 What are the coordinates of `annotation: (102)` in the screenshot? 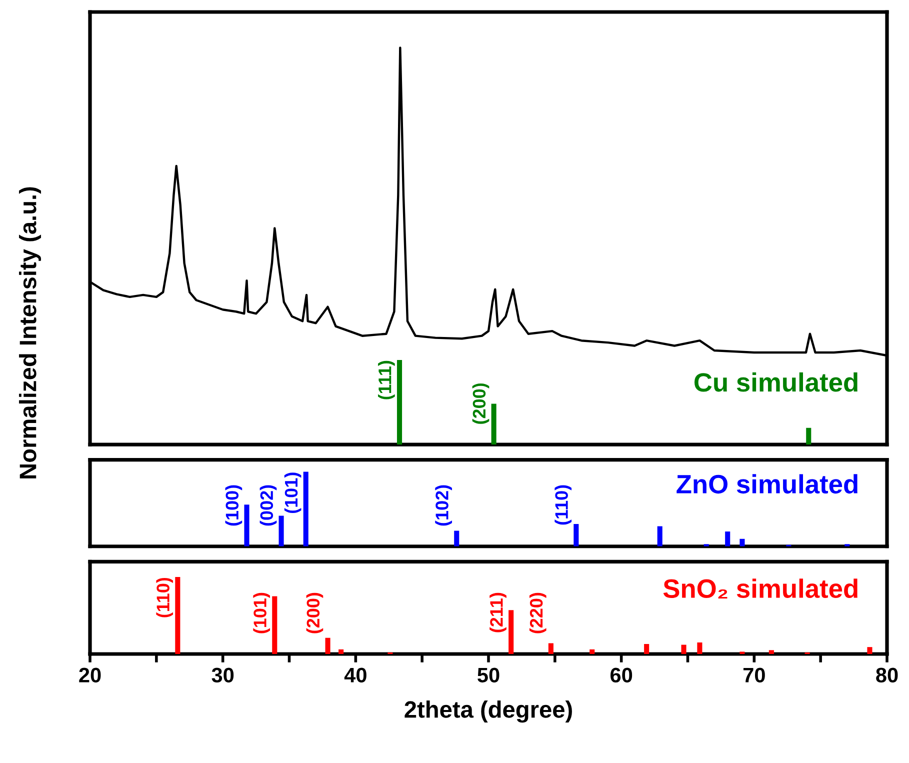 It's located at (443, 505).